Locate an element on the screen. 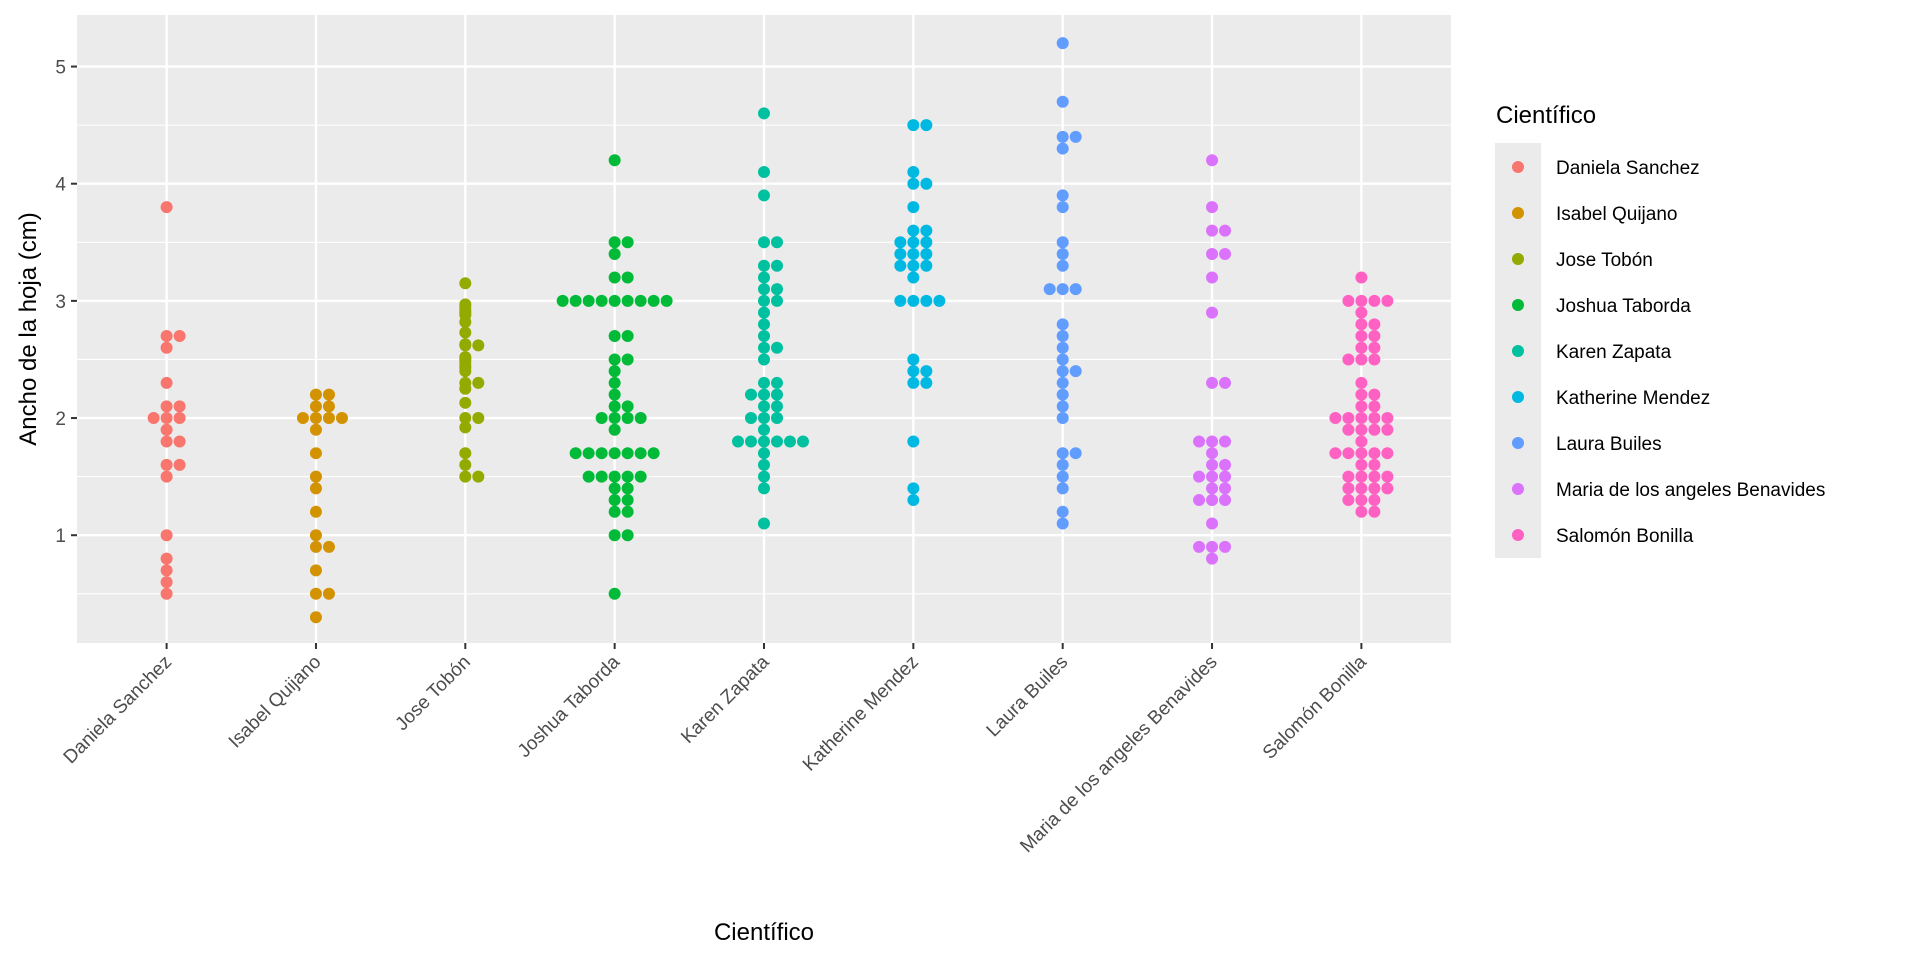 The width and height of the screenshot is (1920, 960). legend-item-label: Daniela Sanchez is located at coordinates (1628, 168).